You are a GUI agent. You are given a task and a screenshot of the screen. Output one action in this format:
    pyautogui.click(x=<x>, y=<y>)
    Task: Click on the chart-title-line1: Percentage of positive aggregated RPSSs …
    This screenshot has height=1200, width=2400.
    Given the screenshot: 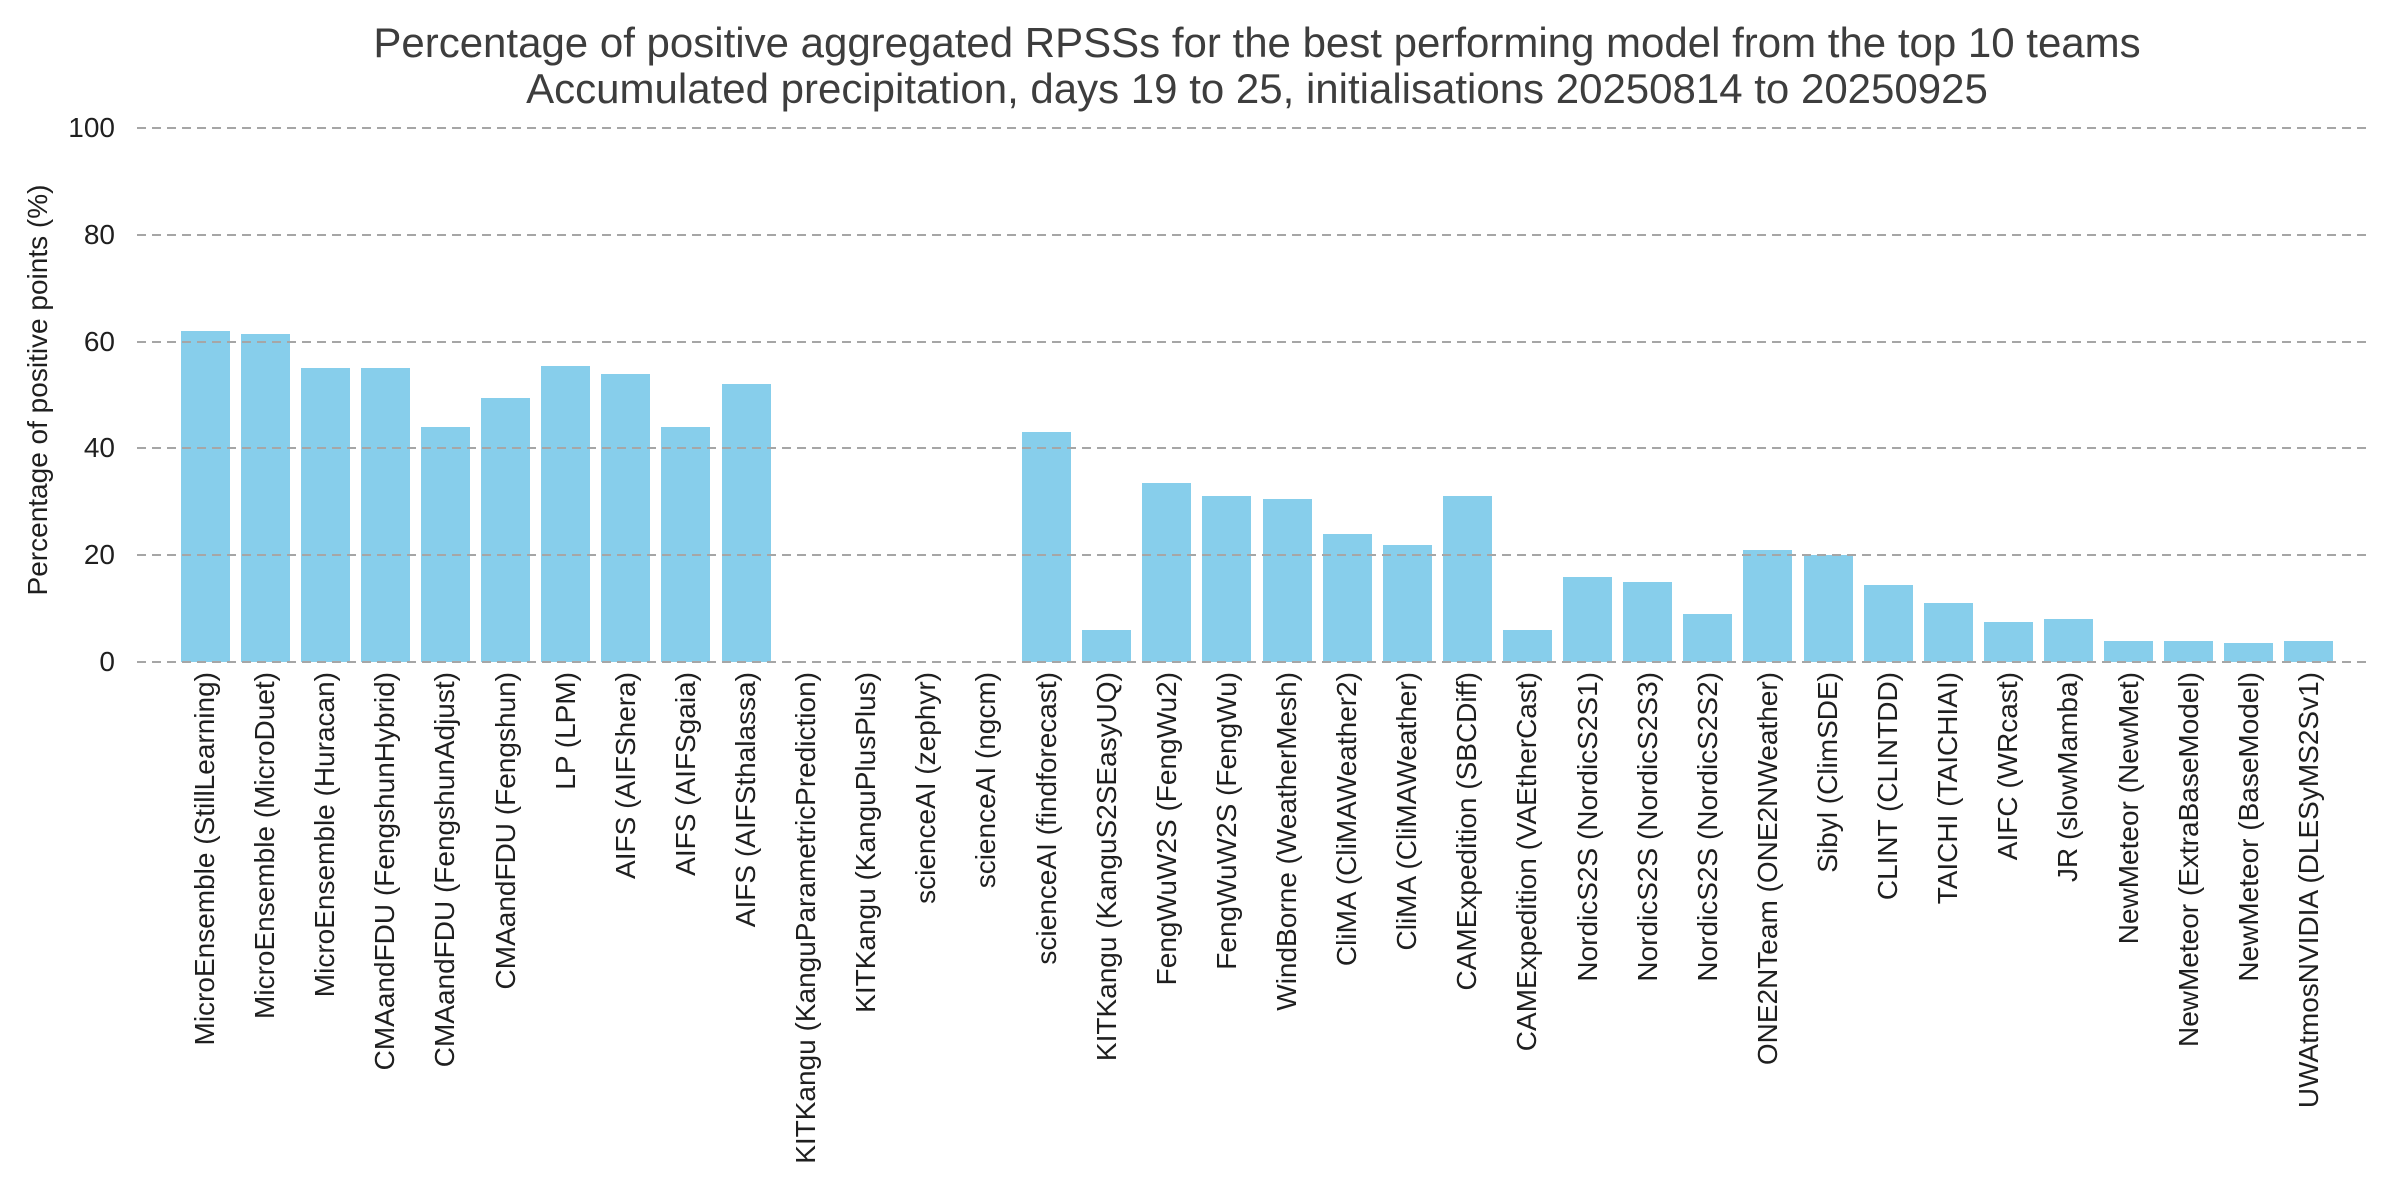 What is the action you would take?
    pyautogui.click(x=1257, y=42)
    